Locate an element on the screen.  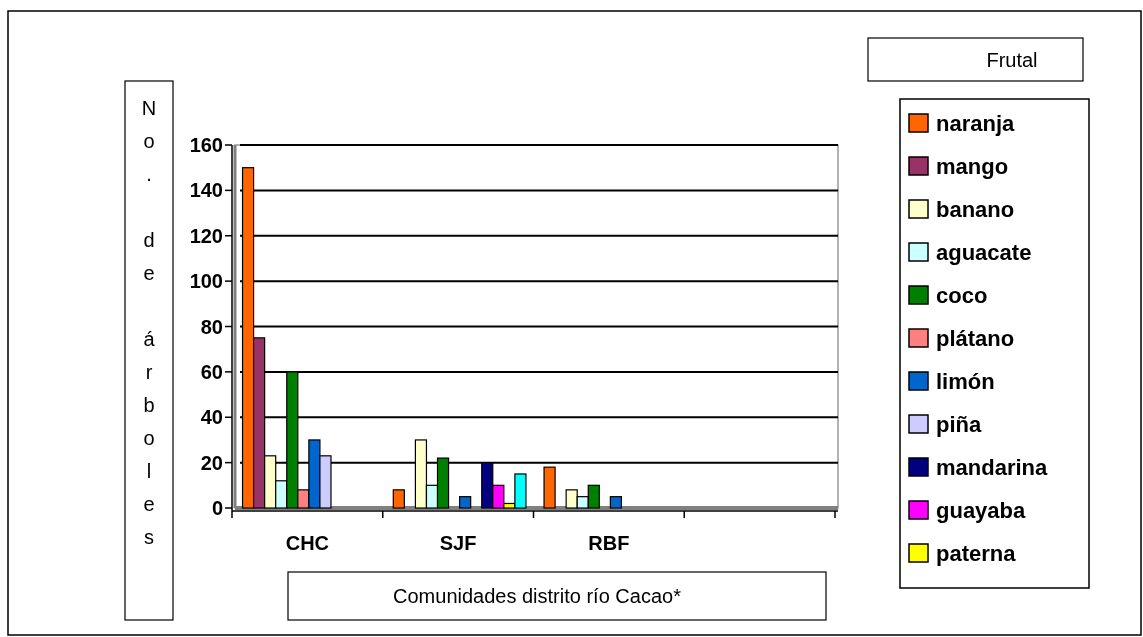
y-tick-label: 60 is located at coordinates (211, 371).